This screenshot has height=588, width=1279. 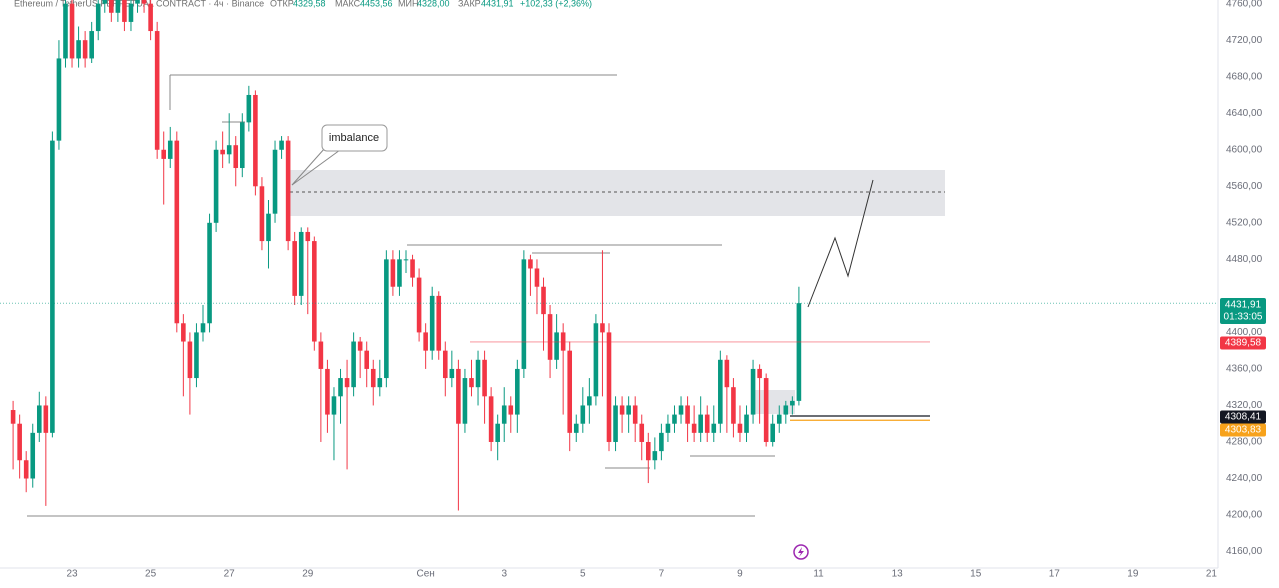 I want to click on x-tick-label: 7, so click(x=662, y=574).